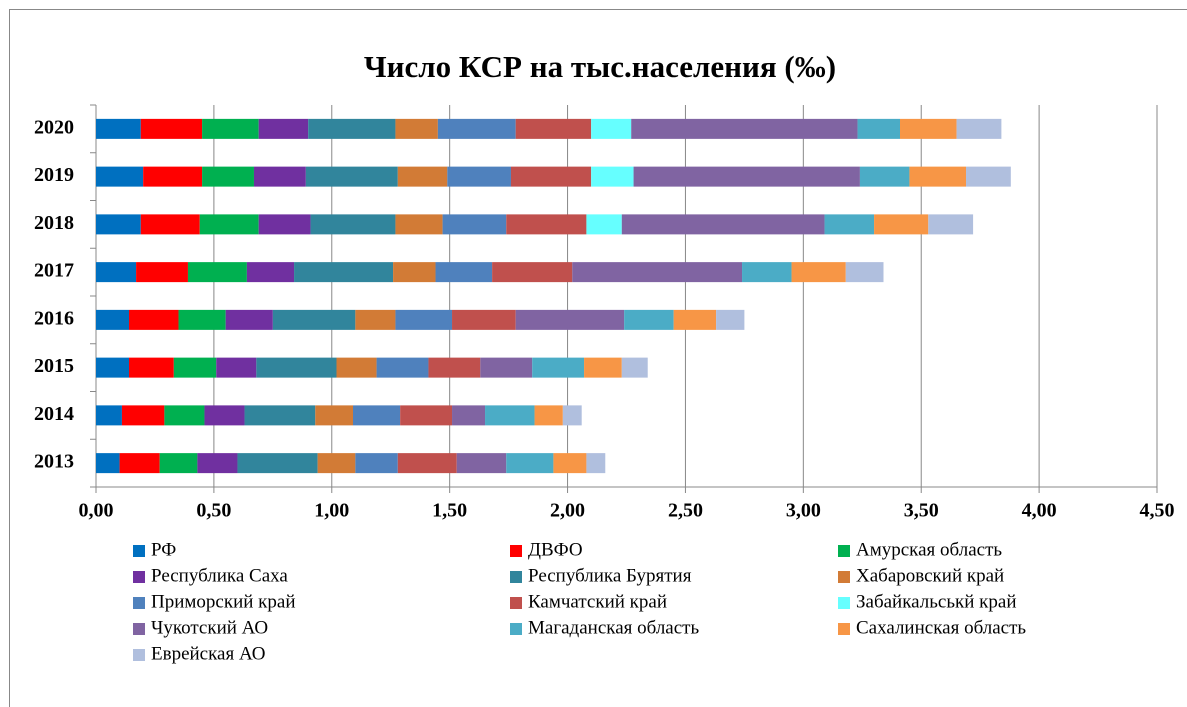 Image resolution: width=1187 pixels, height=707 pixels. Describe the element at coordinates (929, 549) in the screenshot. I see `legend-label: Амурская область` at that location.